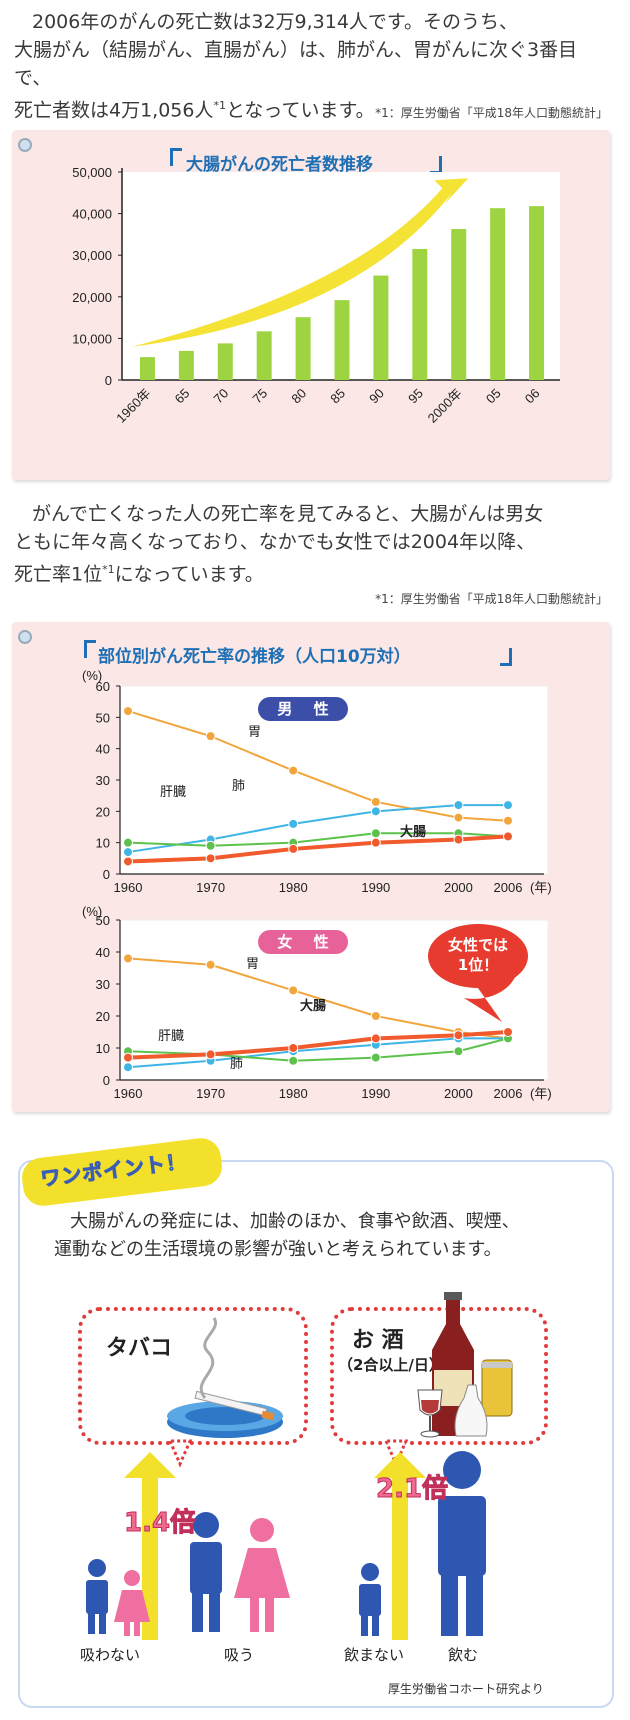  What do you see at coordinates (471, 1410) in the screenshot?
I see `tokkuri-icon` at bounding box center [471, 1410].